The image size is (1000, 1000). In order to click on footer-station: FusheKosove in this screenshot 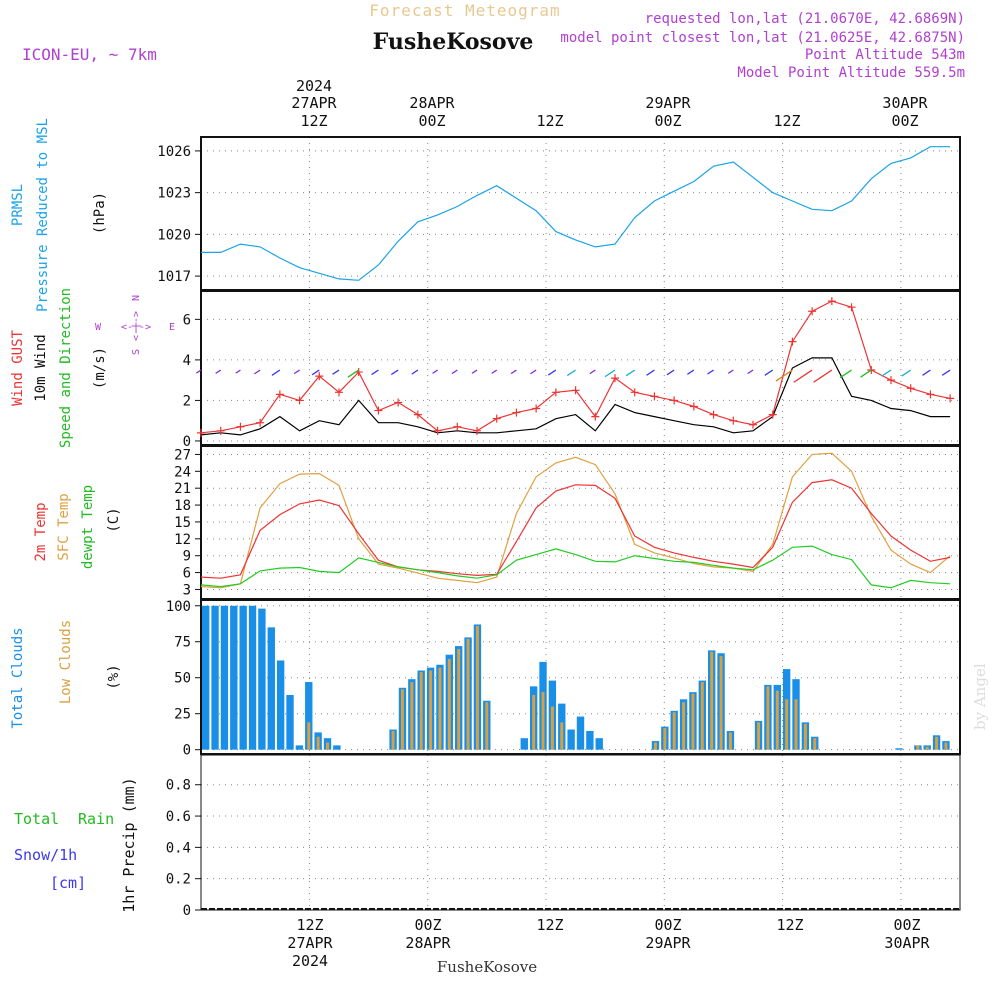, I will do `click(487, 967)`.